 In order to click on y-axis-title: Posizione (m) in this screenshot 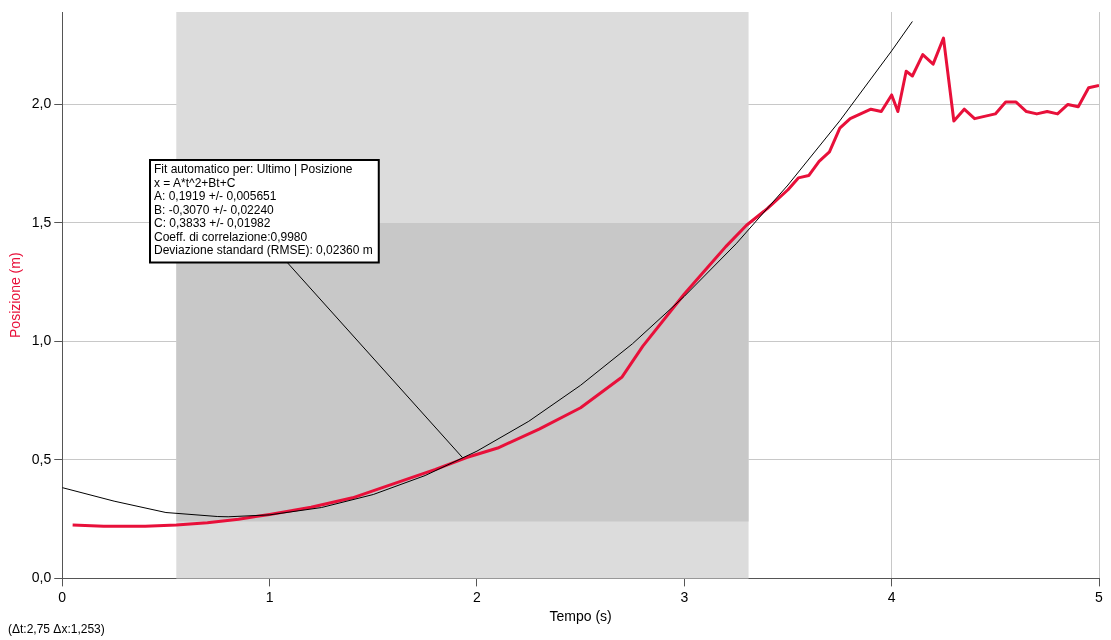, I will do `click(15, 295)`.